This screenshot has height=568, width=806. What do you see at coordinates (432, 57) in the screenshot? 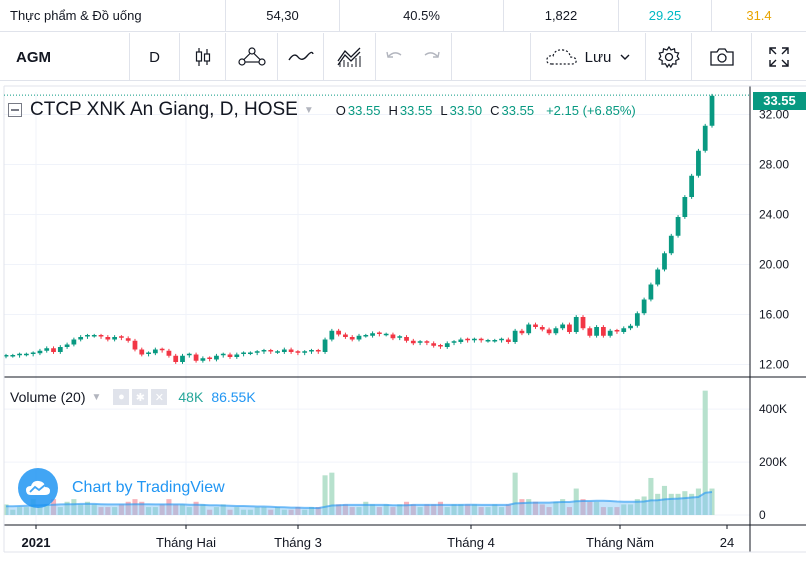
I see `redo-button` at bounding box center [432, 57].